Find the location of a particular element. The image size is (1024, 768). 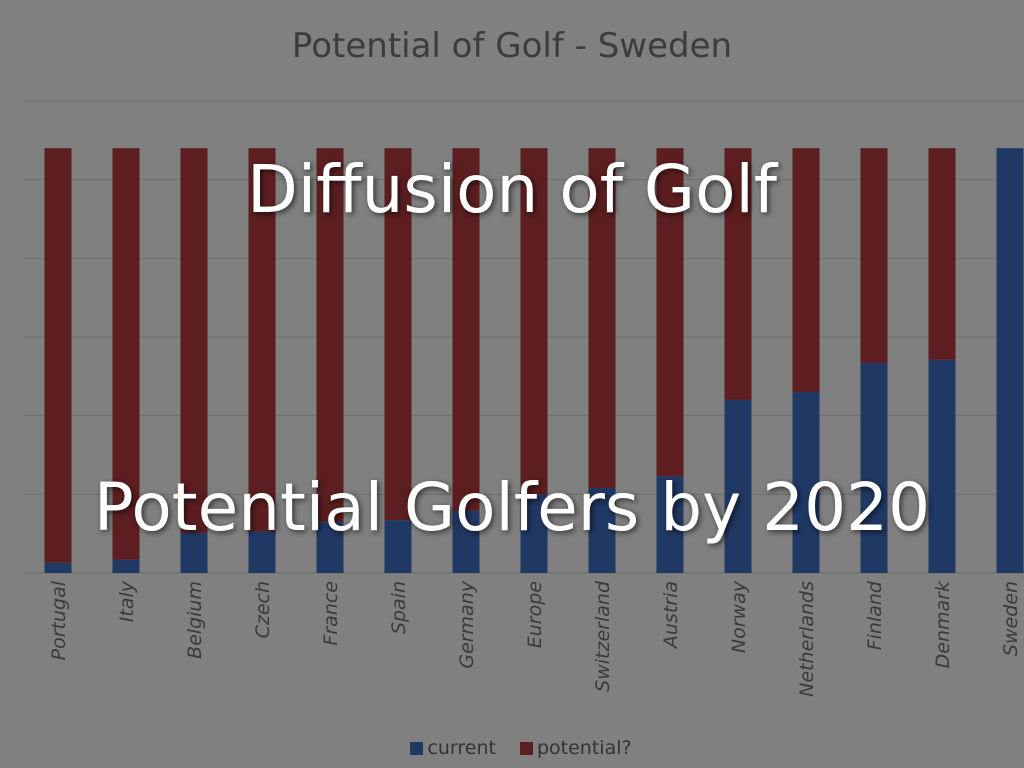

bar-potential-italy is located at coordinates (126, 354).